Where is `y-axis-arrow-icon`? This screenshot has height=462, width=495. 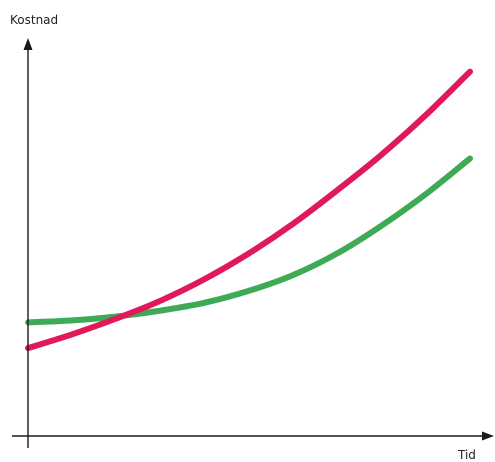 y-axis-arrow-icon is located at coordinates (28, 44).